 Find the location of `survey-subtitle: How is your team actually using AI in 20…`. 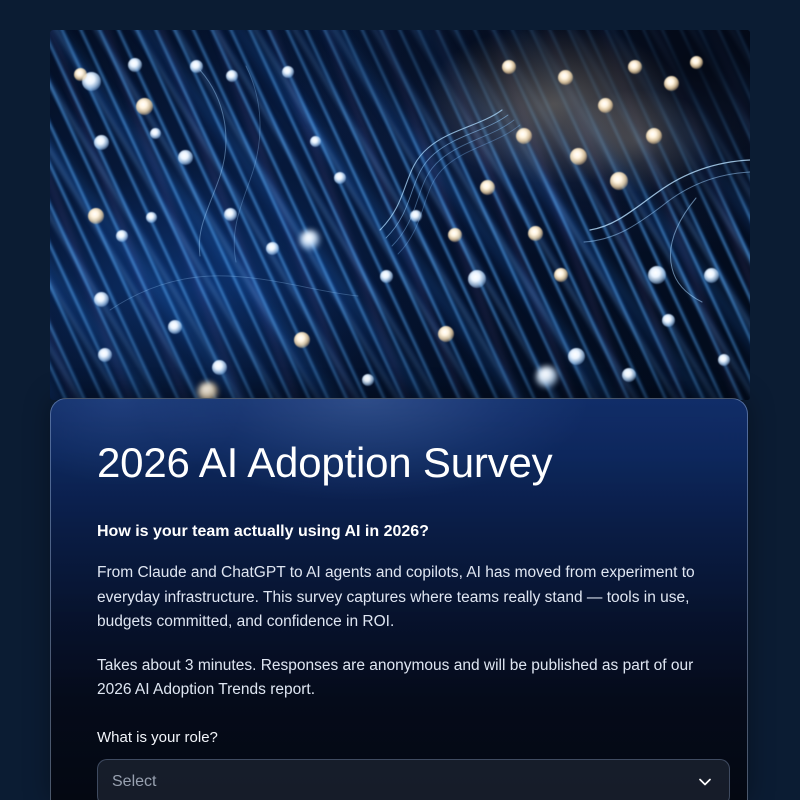

survey-subtitle: How is your team actually using AI in 20… is located at coordinates (263, 532).